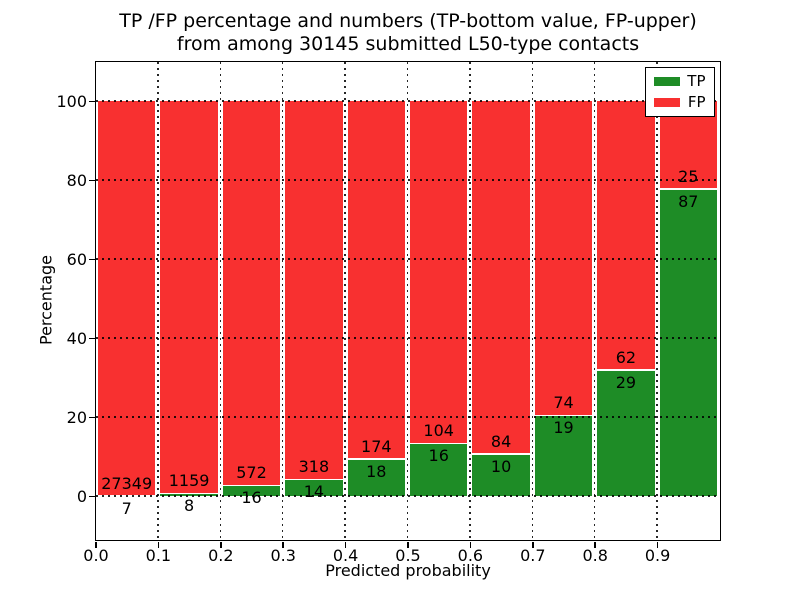 The image size is (800, 600). I want to click on x-tick-label: 0.7, so click(533, 555).